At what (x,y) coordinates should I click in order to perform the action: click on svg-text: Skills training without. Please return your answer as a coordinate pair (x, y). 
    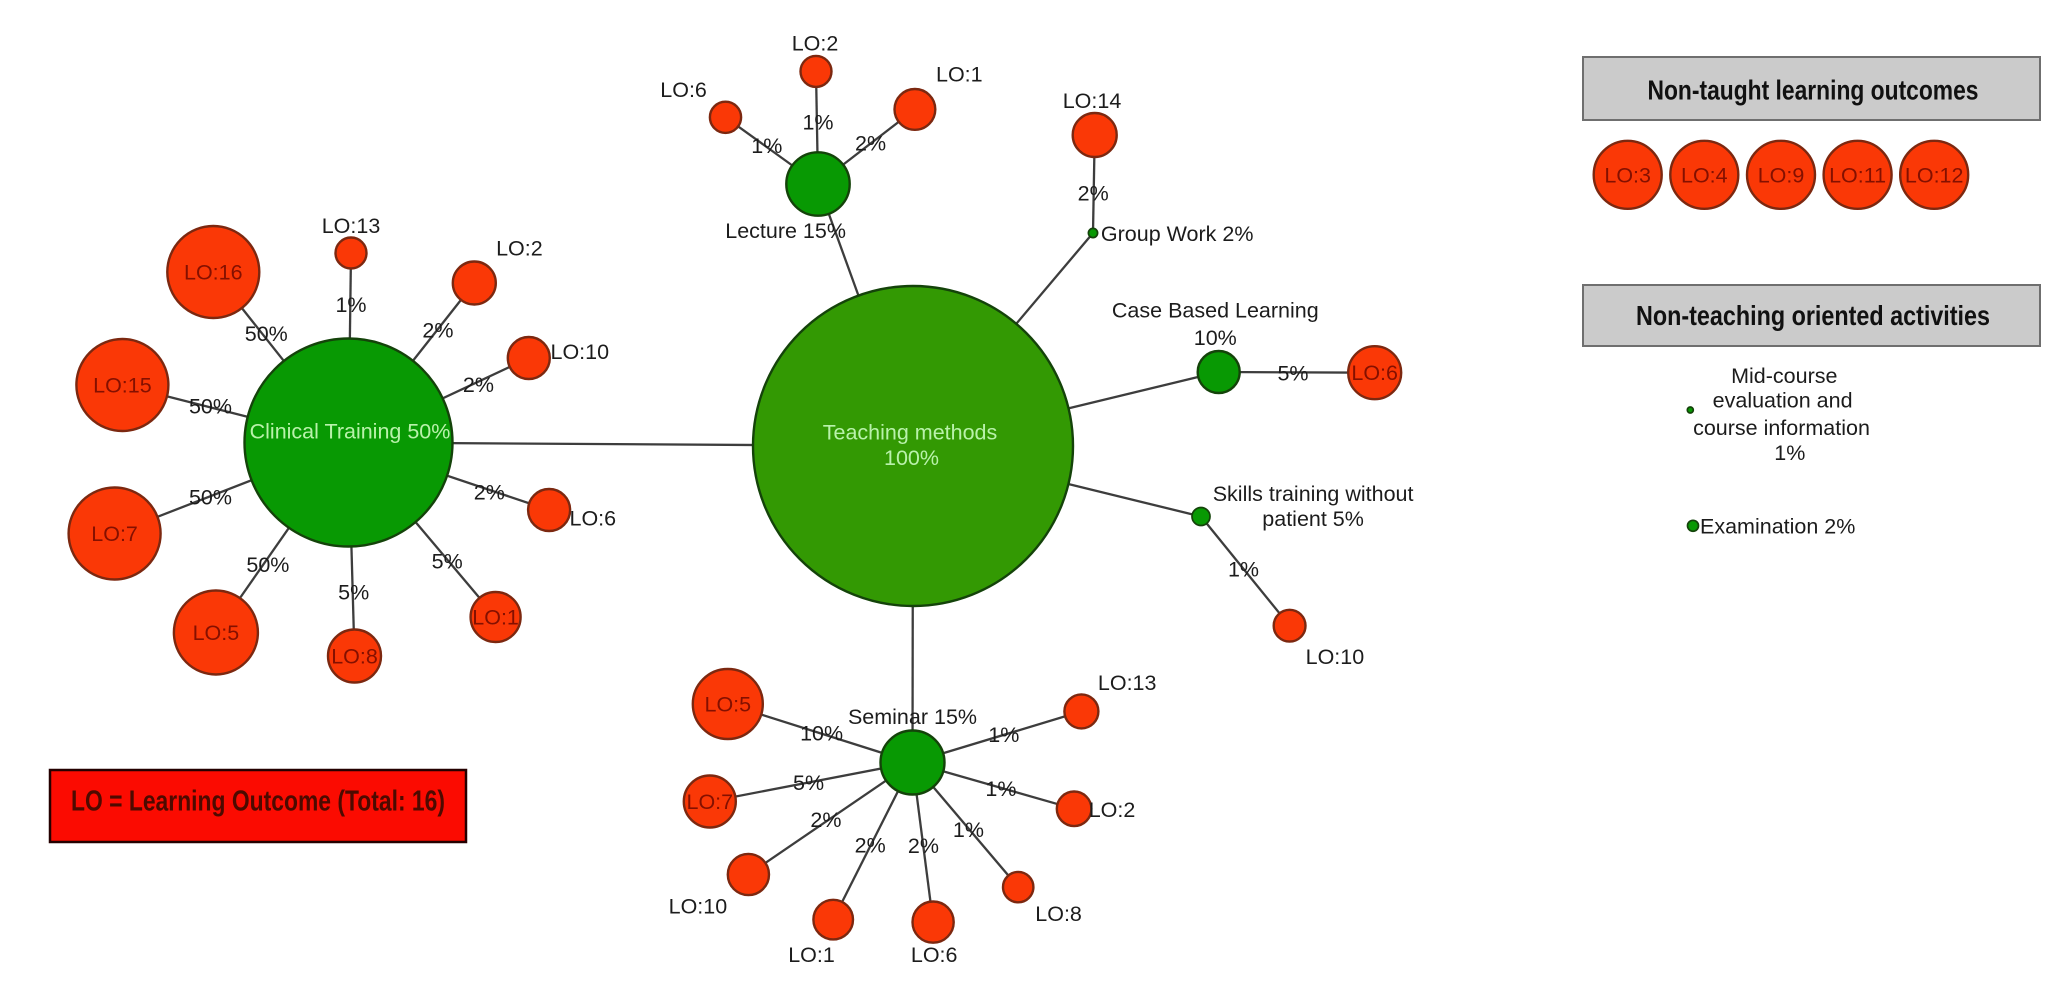
    Looking at the image, I should click on (1313, 494).